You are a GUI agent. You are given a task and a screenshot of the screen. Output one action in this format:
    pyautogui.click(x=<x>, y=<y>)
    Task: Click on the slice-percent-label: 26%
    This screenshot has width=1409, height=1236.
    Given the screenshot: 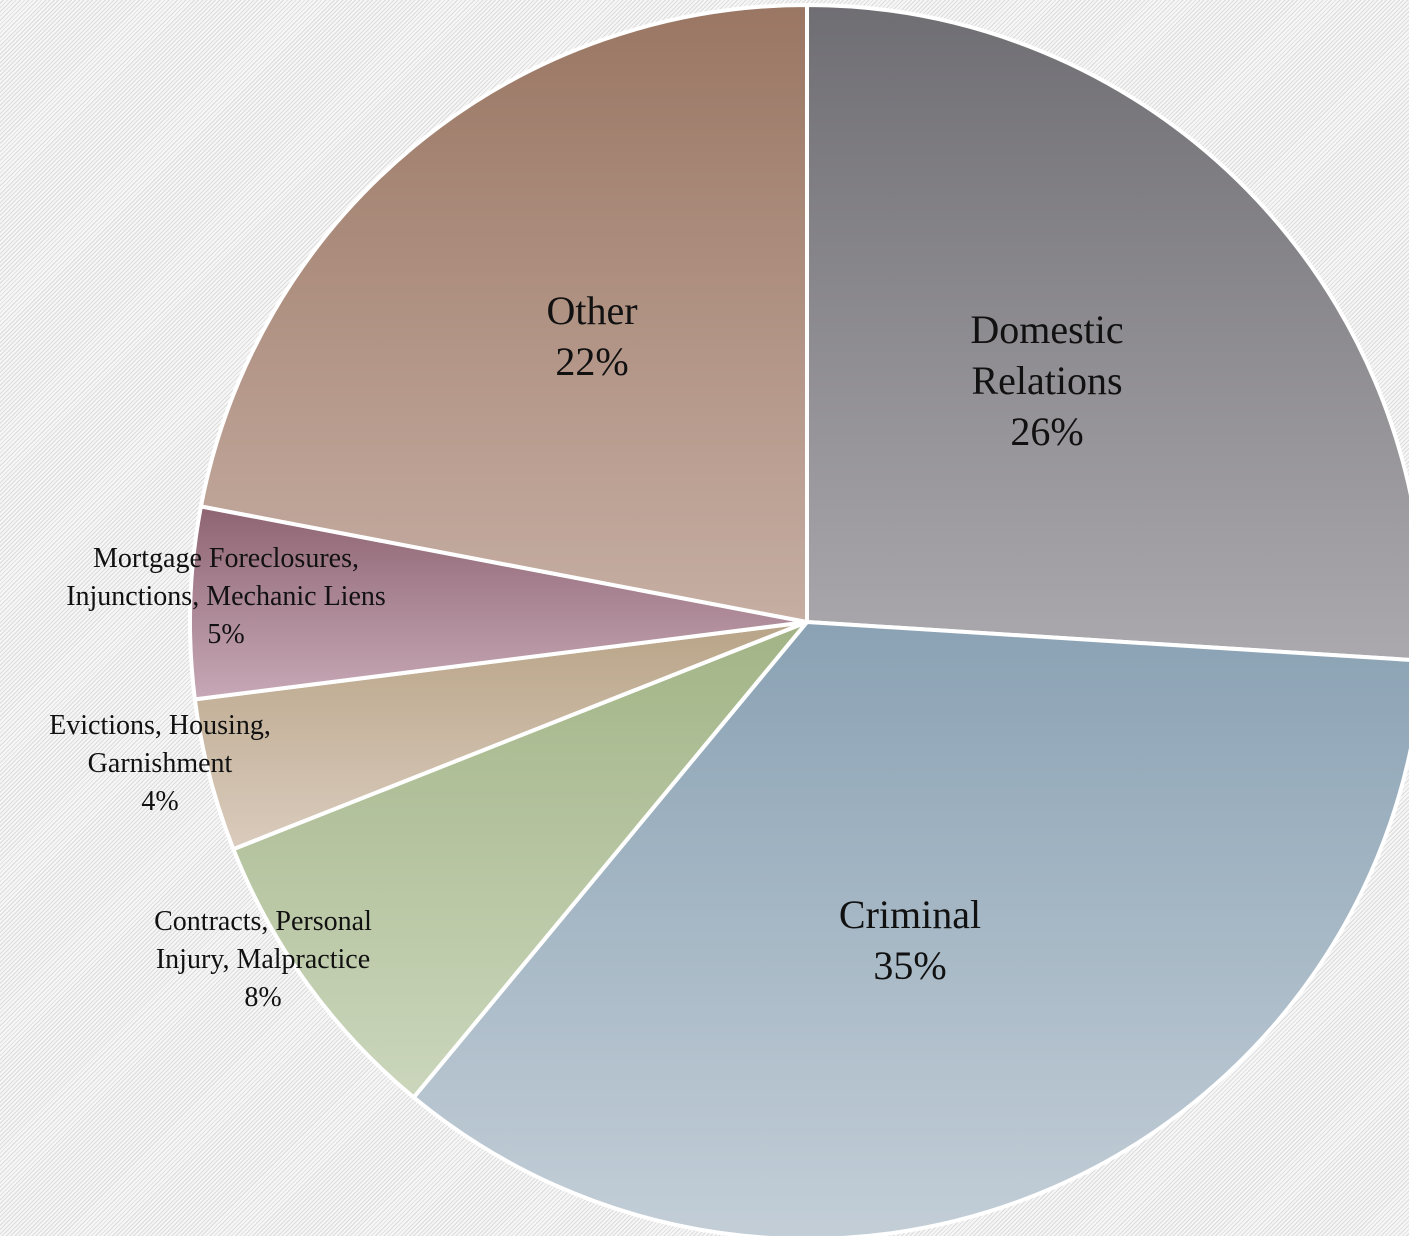 What is the action you would take?
    pyautogui.click(x=1046, y=431)
    